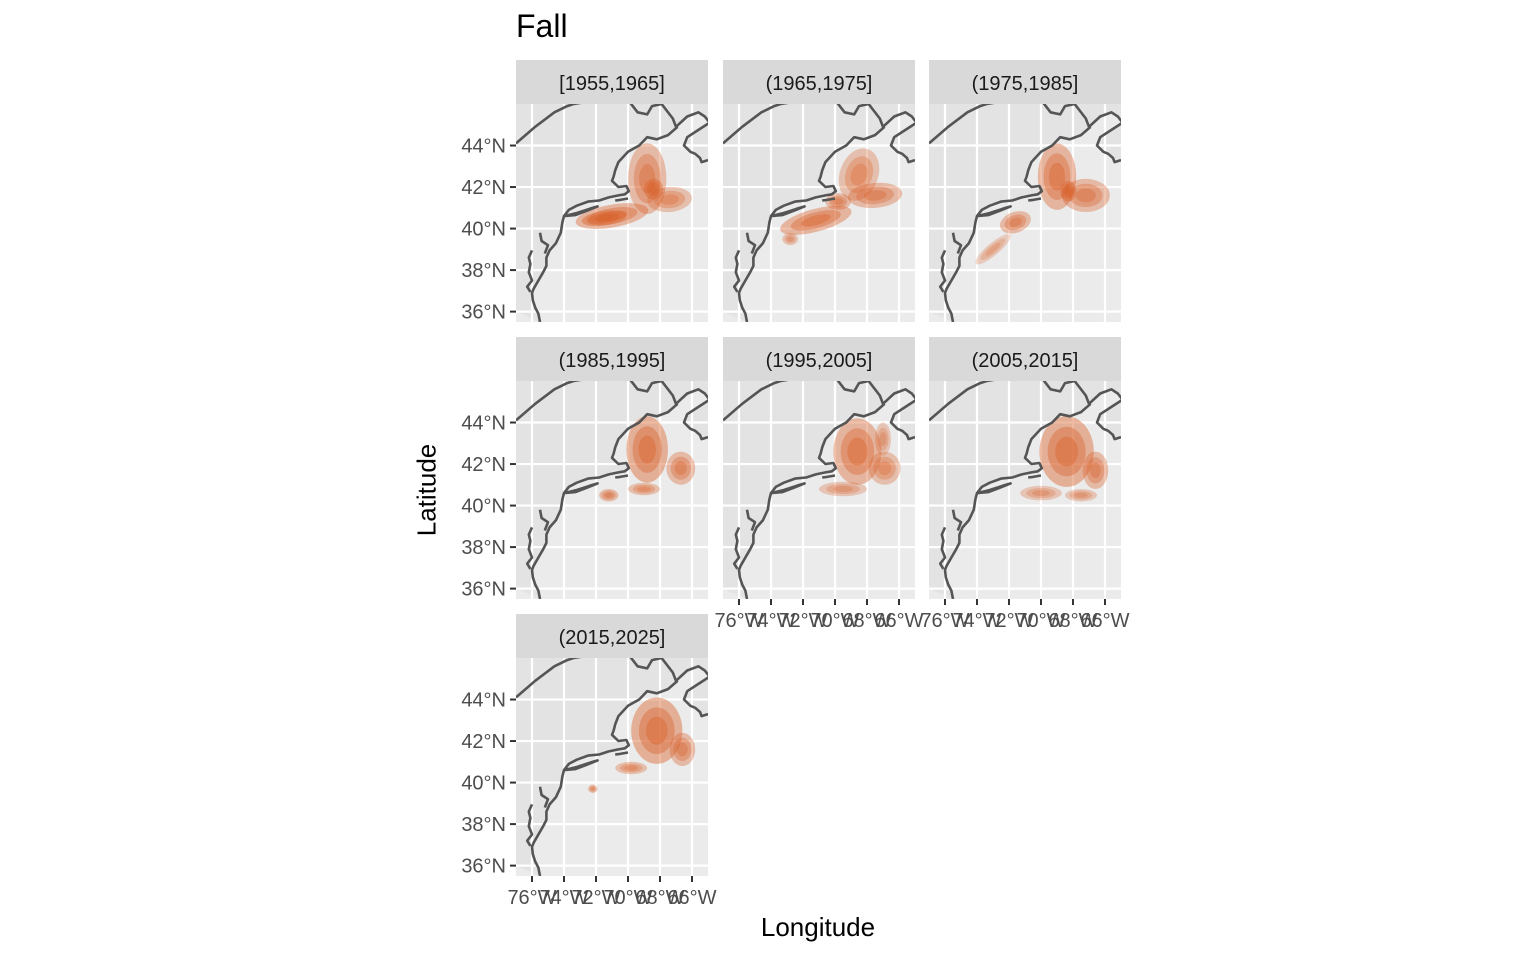 This screenshot has height=960, width=1536. Describe the element at coordinates (1040, 621) in the screenshot. I see `x-tick-label: 70°W` at that location.